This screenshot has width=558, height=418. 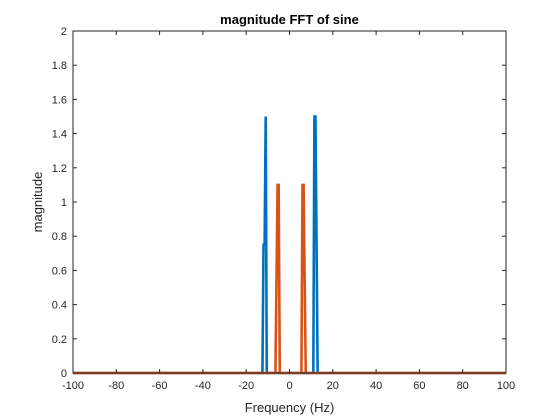 I want to click on x-tick-label: -60, so click(x=160, y=386).